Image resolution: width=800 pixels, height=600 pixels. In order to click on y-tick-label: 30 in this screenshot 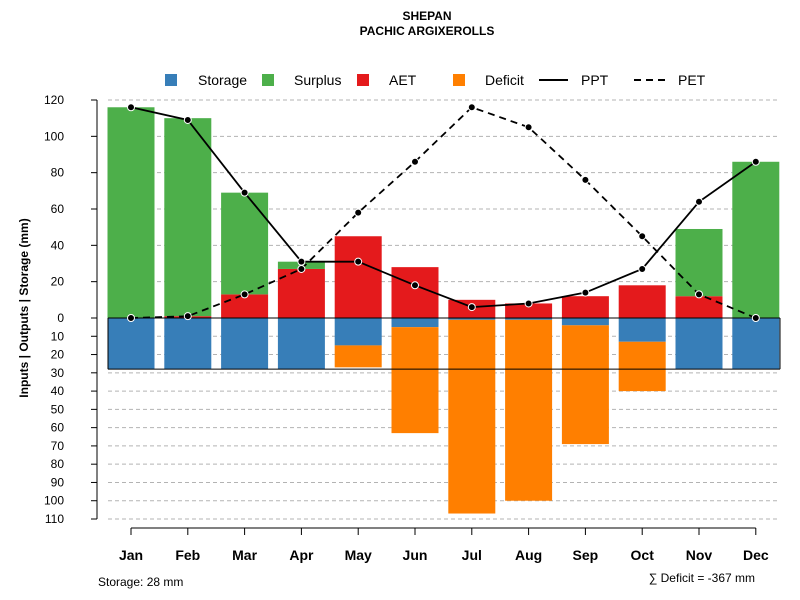, I will do `click(58, 373)`.